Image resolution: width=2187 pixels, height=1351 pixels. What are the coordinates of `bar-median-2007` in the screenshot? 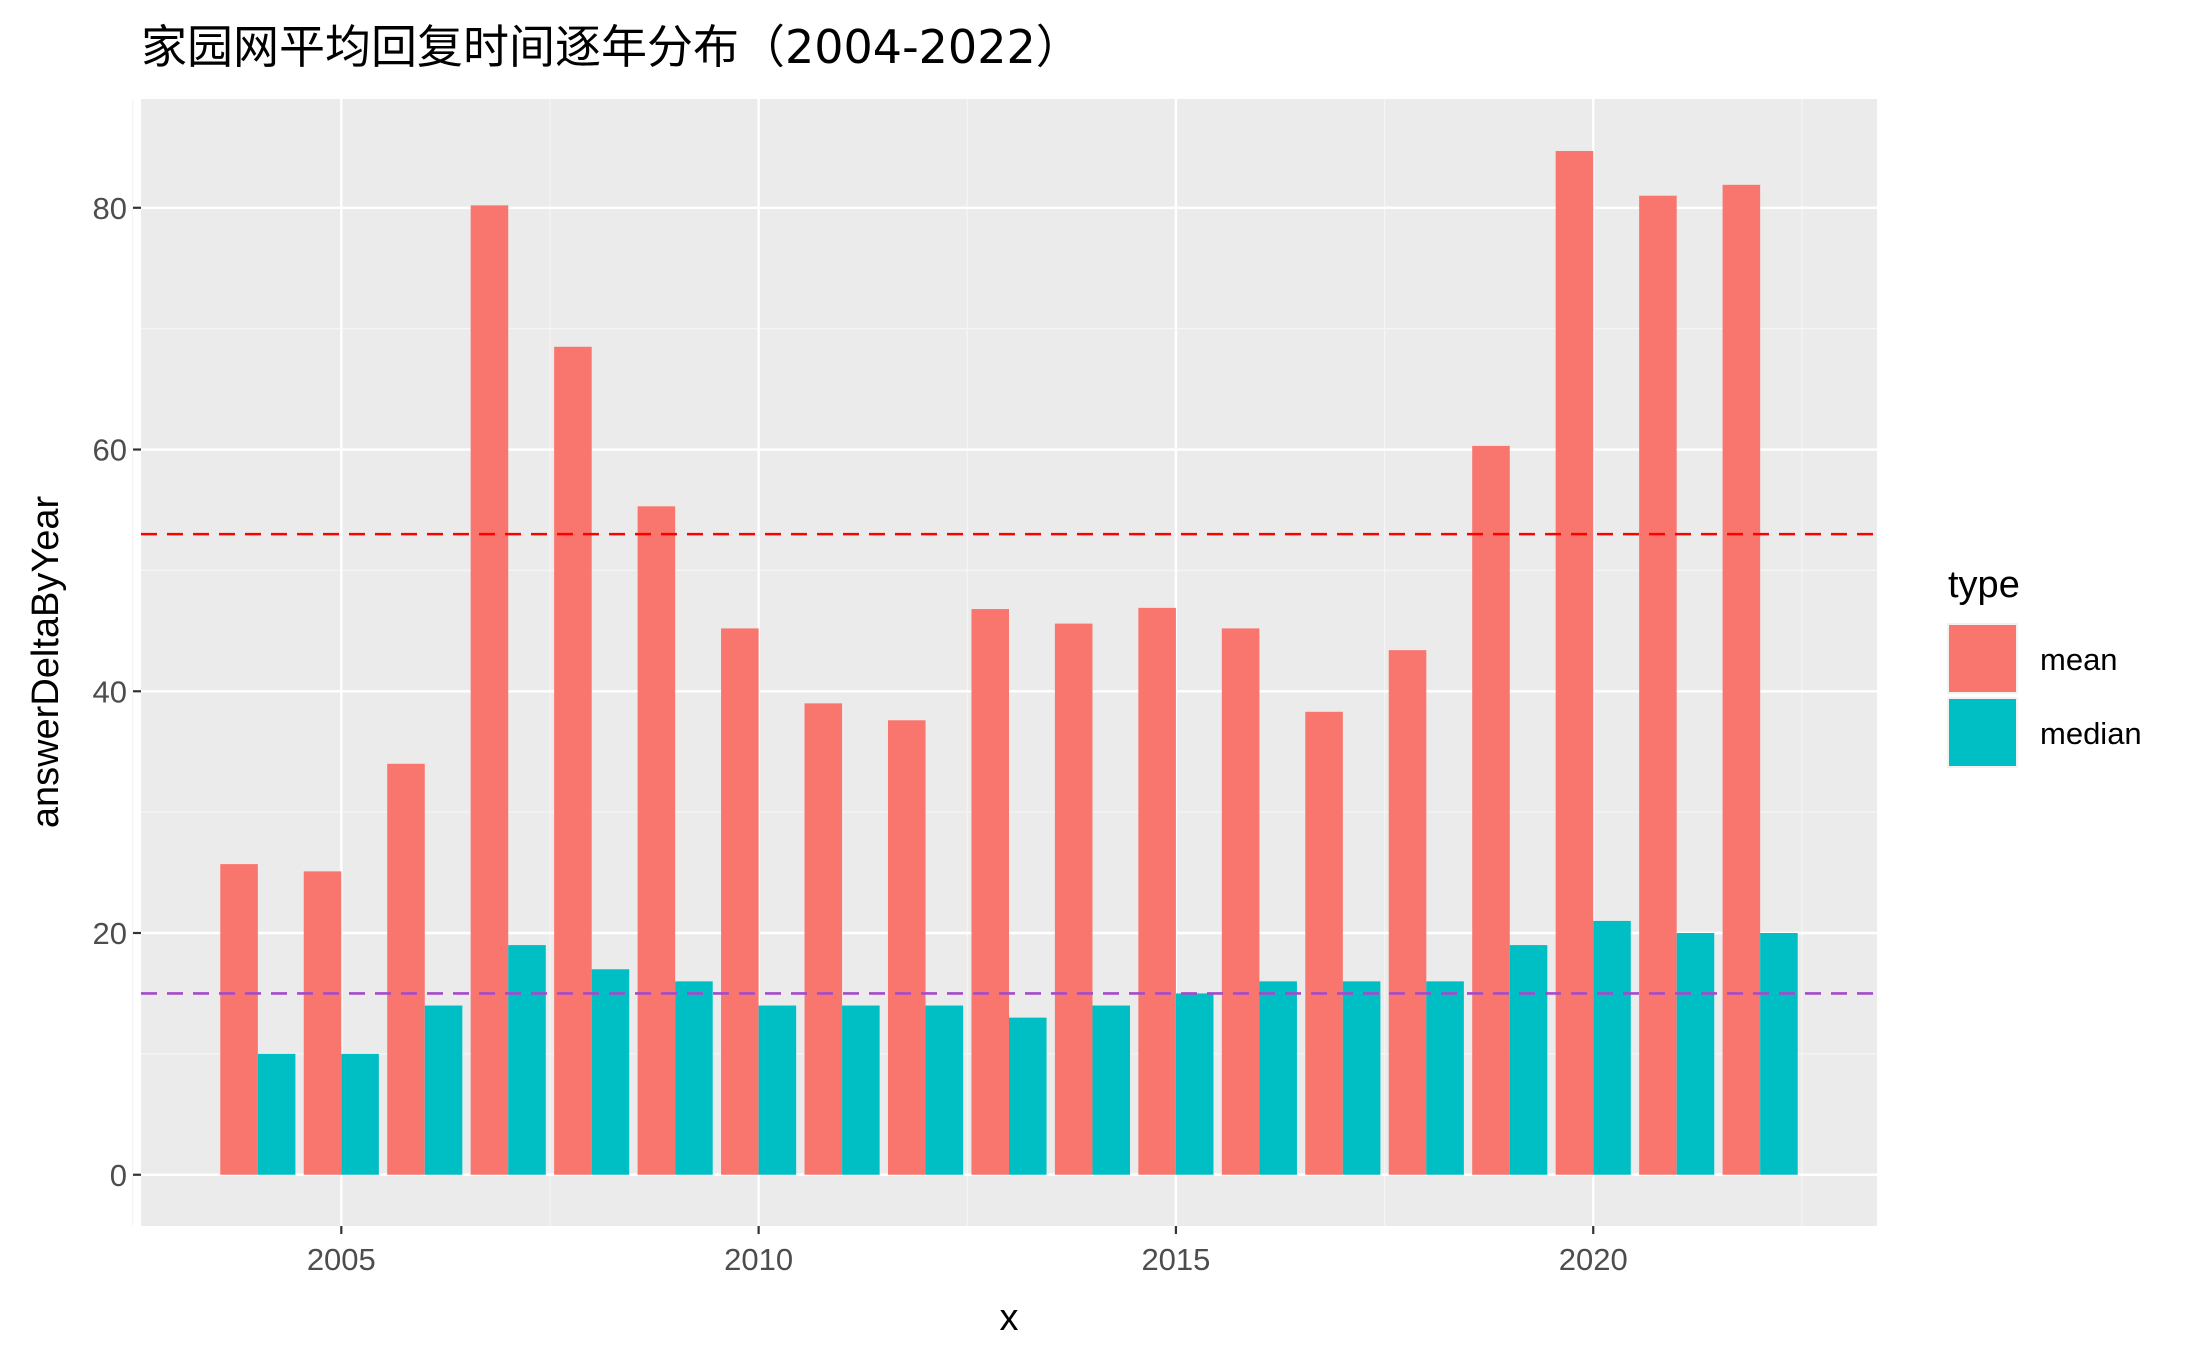 It's located at (527, 1060).